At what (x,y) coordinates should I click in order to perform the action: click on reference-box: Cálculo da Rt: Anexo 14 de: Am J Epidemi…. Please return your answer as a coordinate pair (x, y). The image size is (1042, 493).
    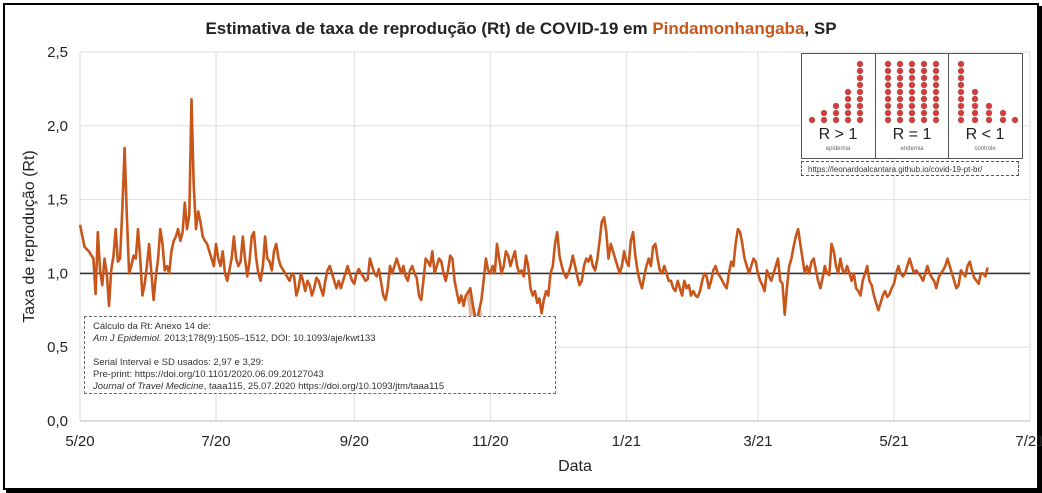
    Looking at the image, I should click on (320, 355).